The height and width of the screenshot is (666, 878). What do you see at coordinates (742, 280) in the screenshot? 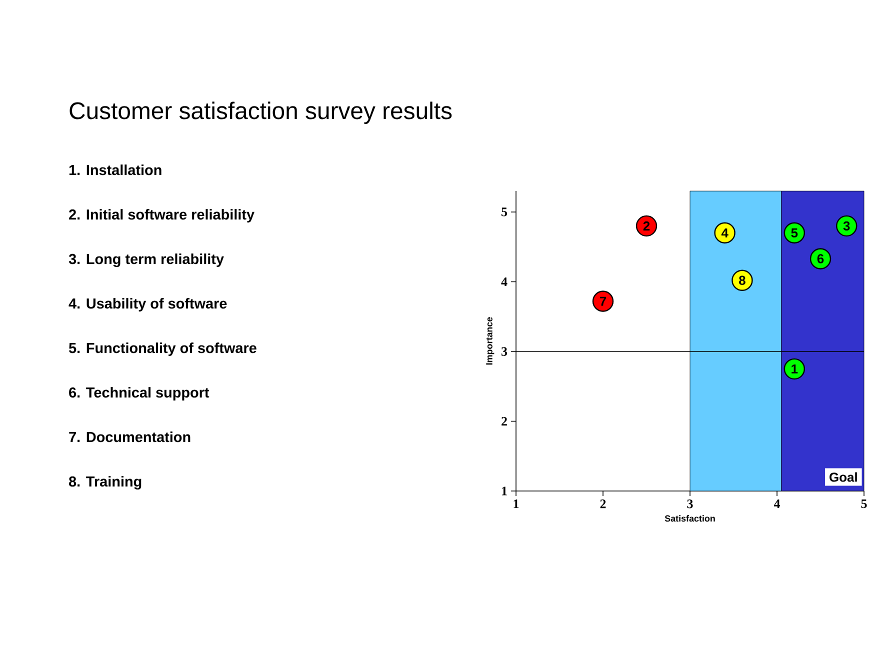
I see `annotation: 8` at bounding box center [742, 280].